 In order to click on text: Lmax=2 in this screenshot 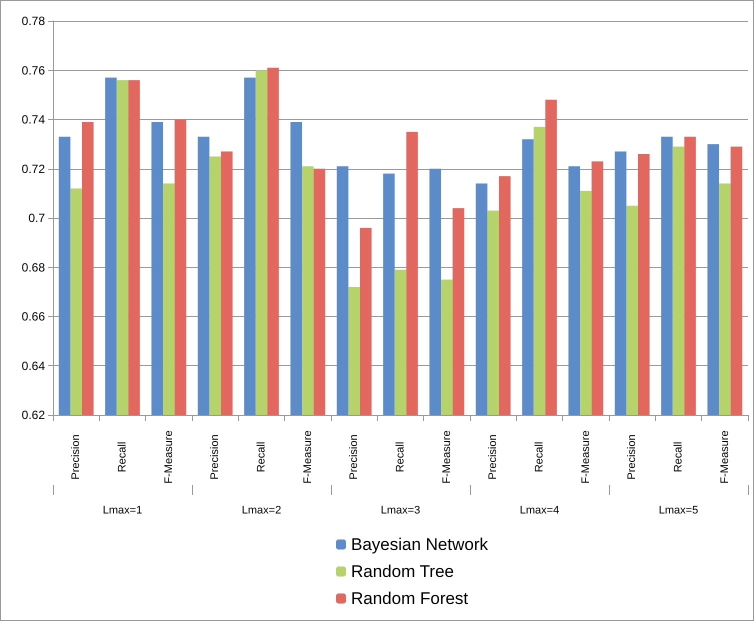, I will do `click(262, 510)`.